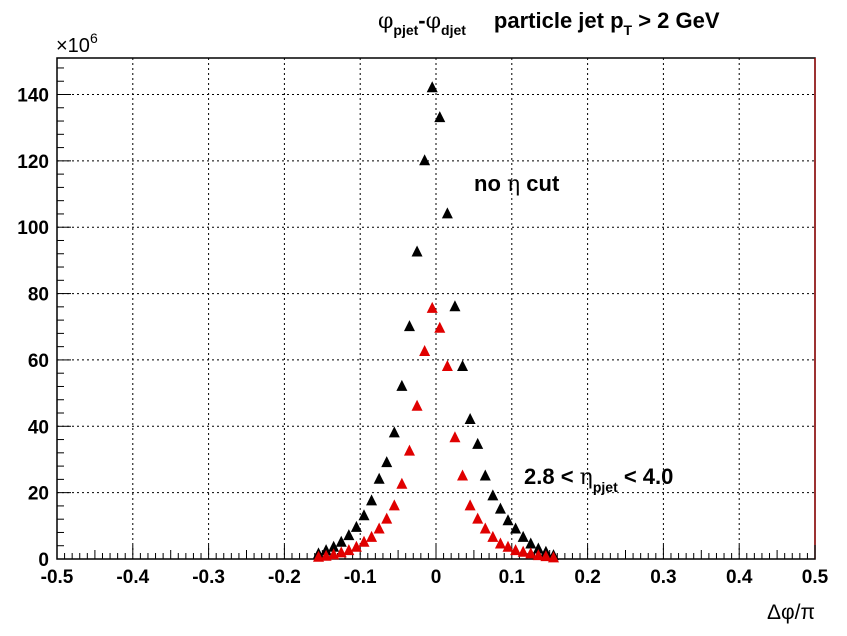  Describe the element at coordinates (517, 184) in the screenshot. I see `annotation-no-eta-cut: no η cut` at that location.